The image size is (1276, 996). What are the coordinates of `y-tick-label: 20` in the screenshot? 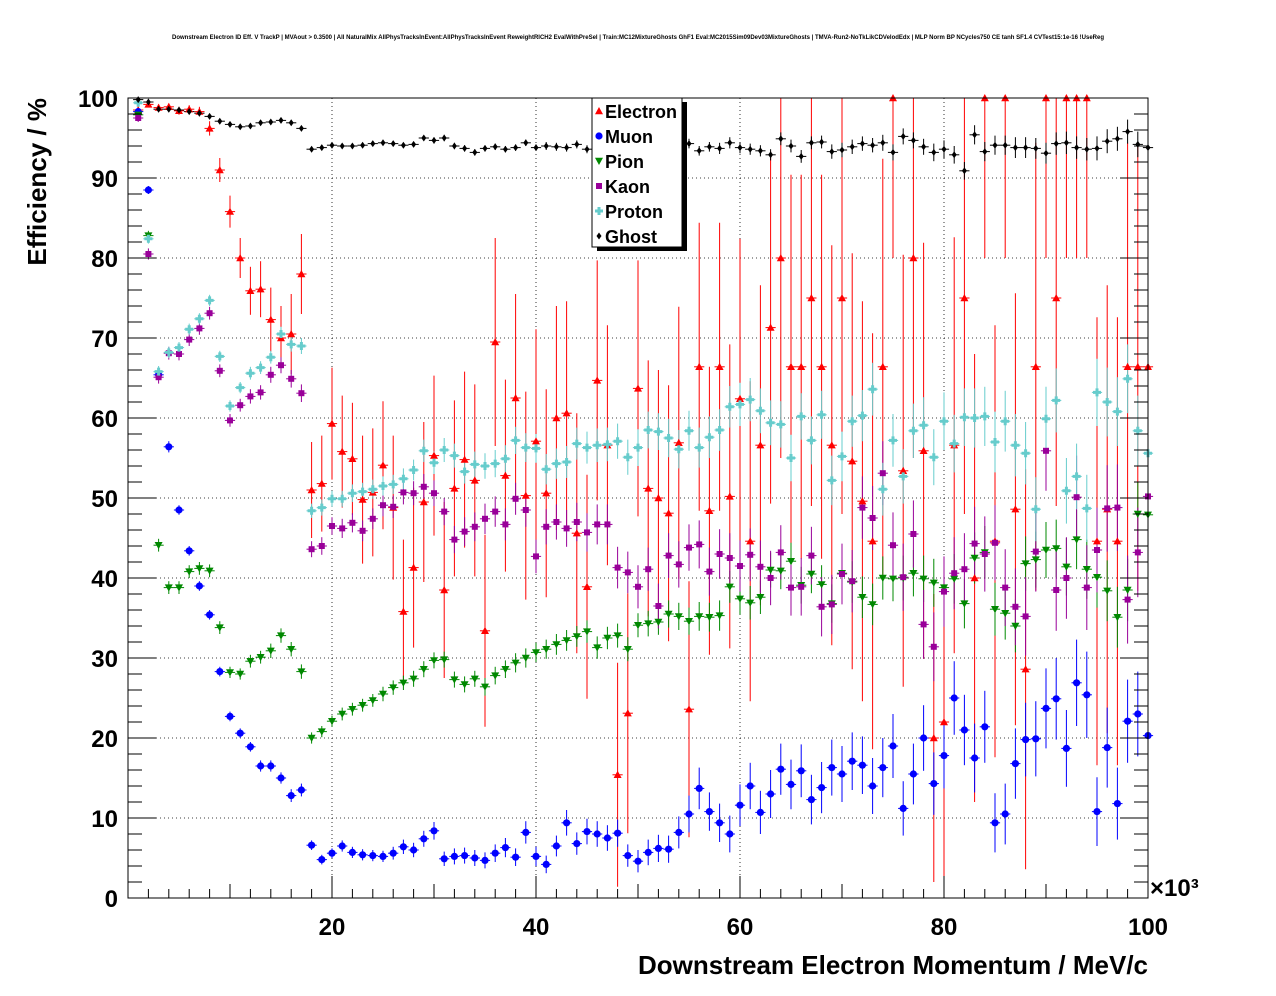 It's located at (104, 739).